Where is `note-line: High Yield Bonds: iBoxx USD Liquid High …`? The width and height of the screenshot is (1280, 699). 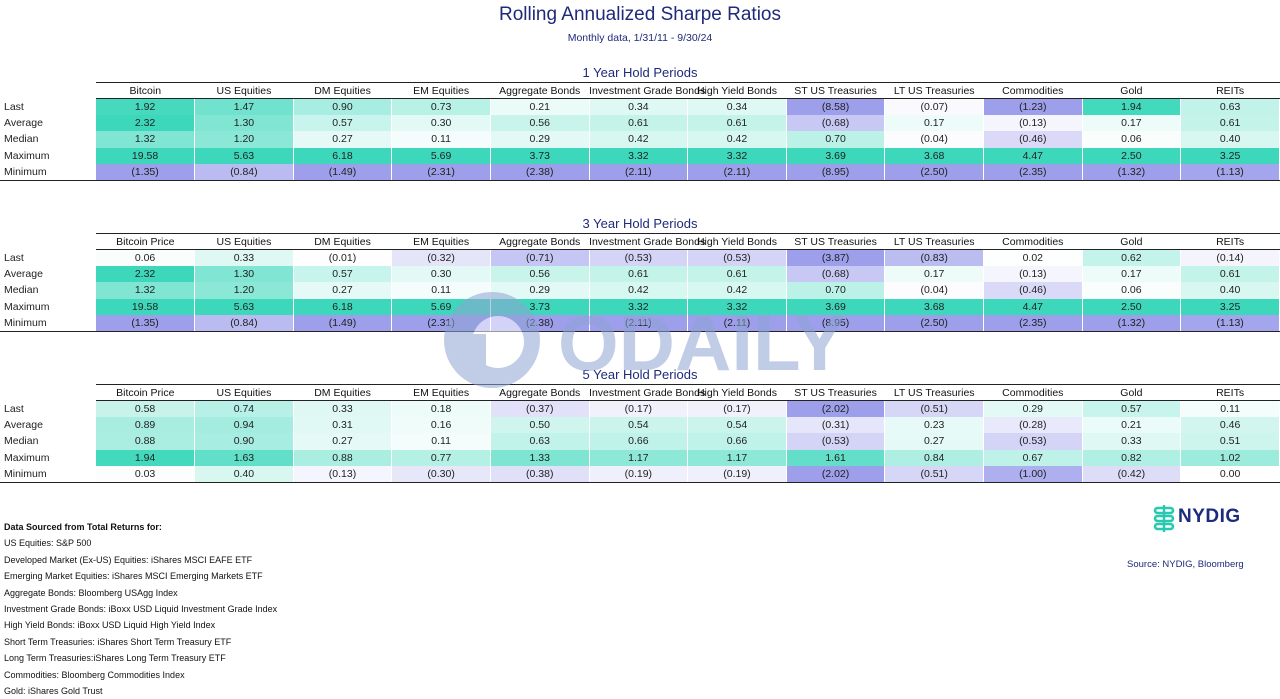
note-line: High Yield Bonds: iBoxx USD Liquid High … is located at coordinates (110, 625).